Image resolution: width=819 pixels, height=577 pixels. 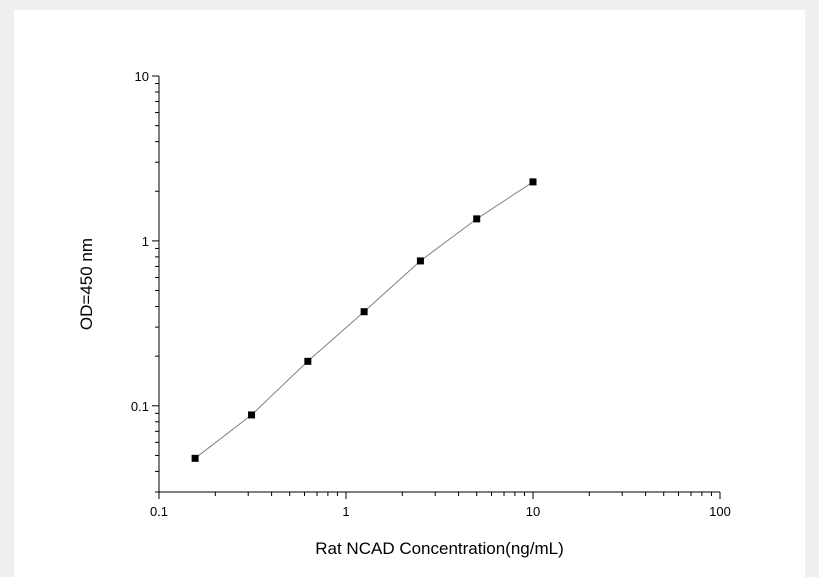 I want to click on y-tick-label: 0.1, so click(x=140, y=406).